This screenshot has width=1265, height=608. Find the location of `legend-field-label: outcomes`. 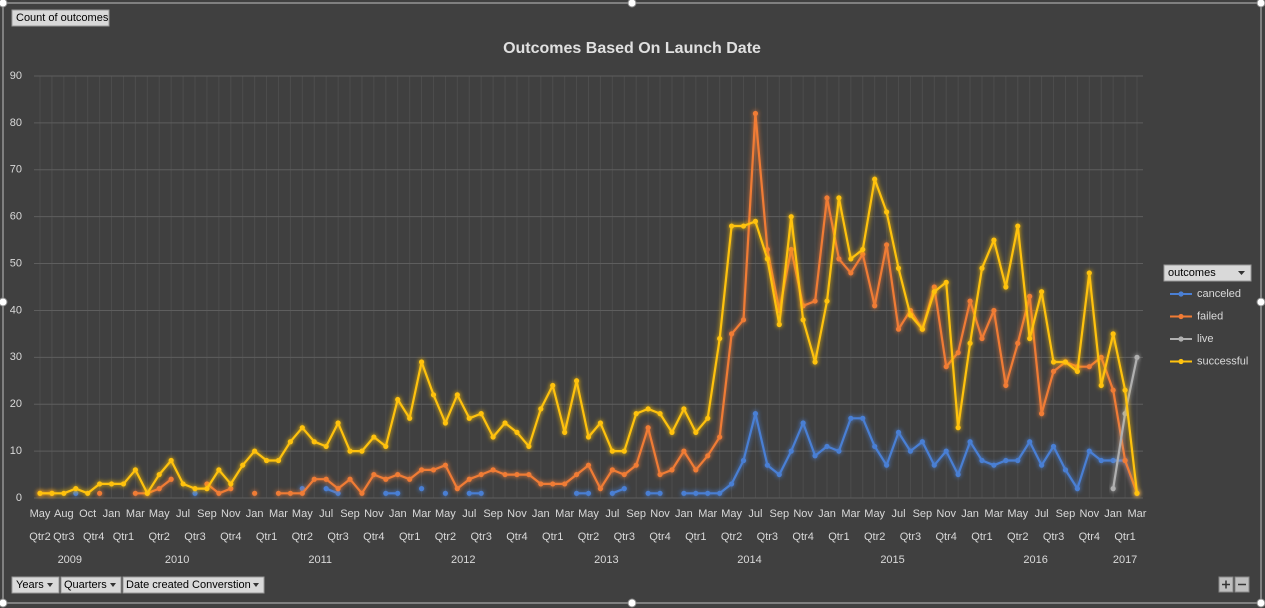

legend-field-label: outcomes is located at coordinates (1192, 273).